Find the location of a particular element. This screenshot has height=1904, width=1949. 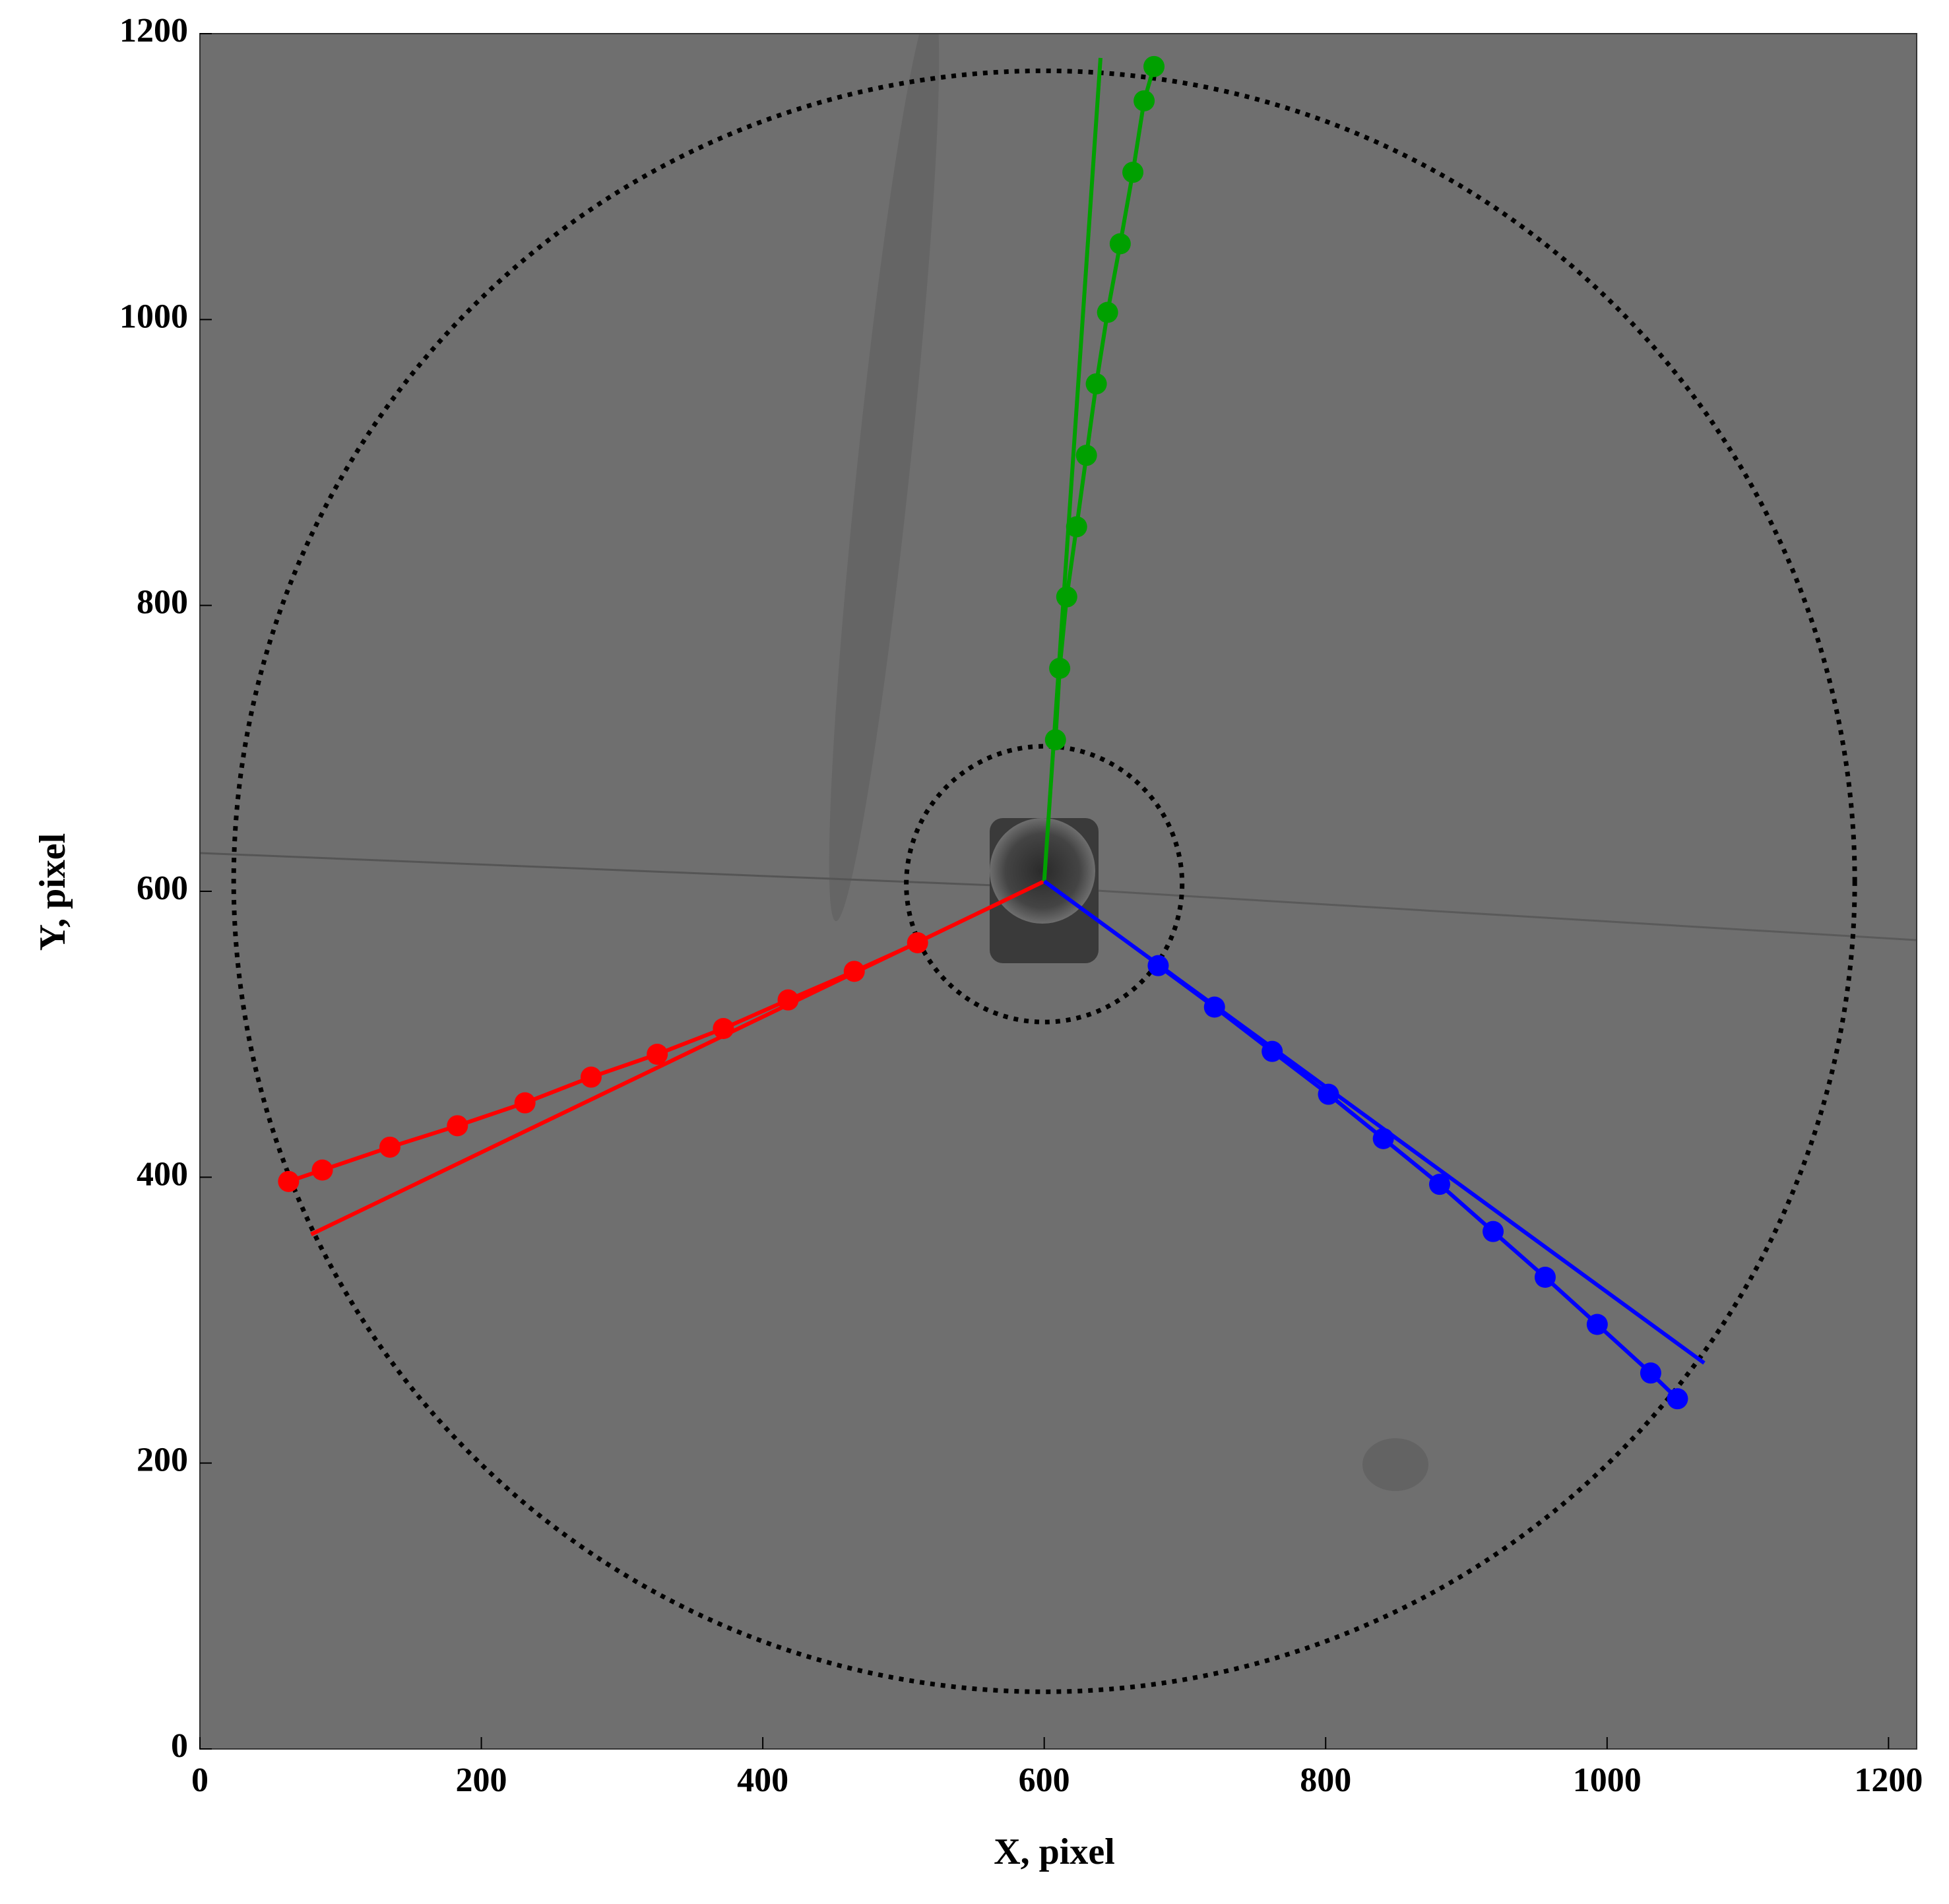

y-tick-label: 1200 is located at coordinates (153, 30).